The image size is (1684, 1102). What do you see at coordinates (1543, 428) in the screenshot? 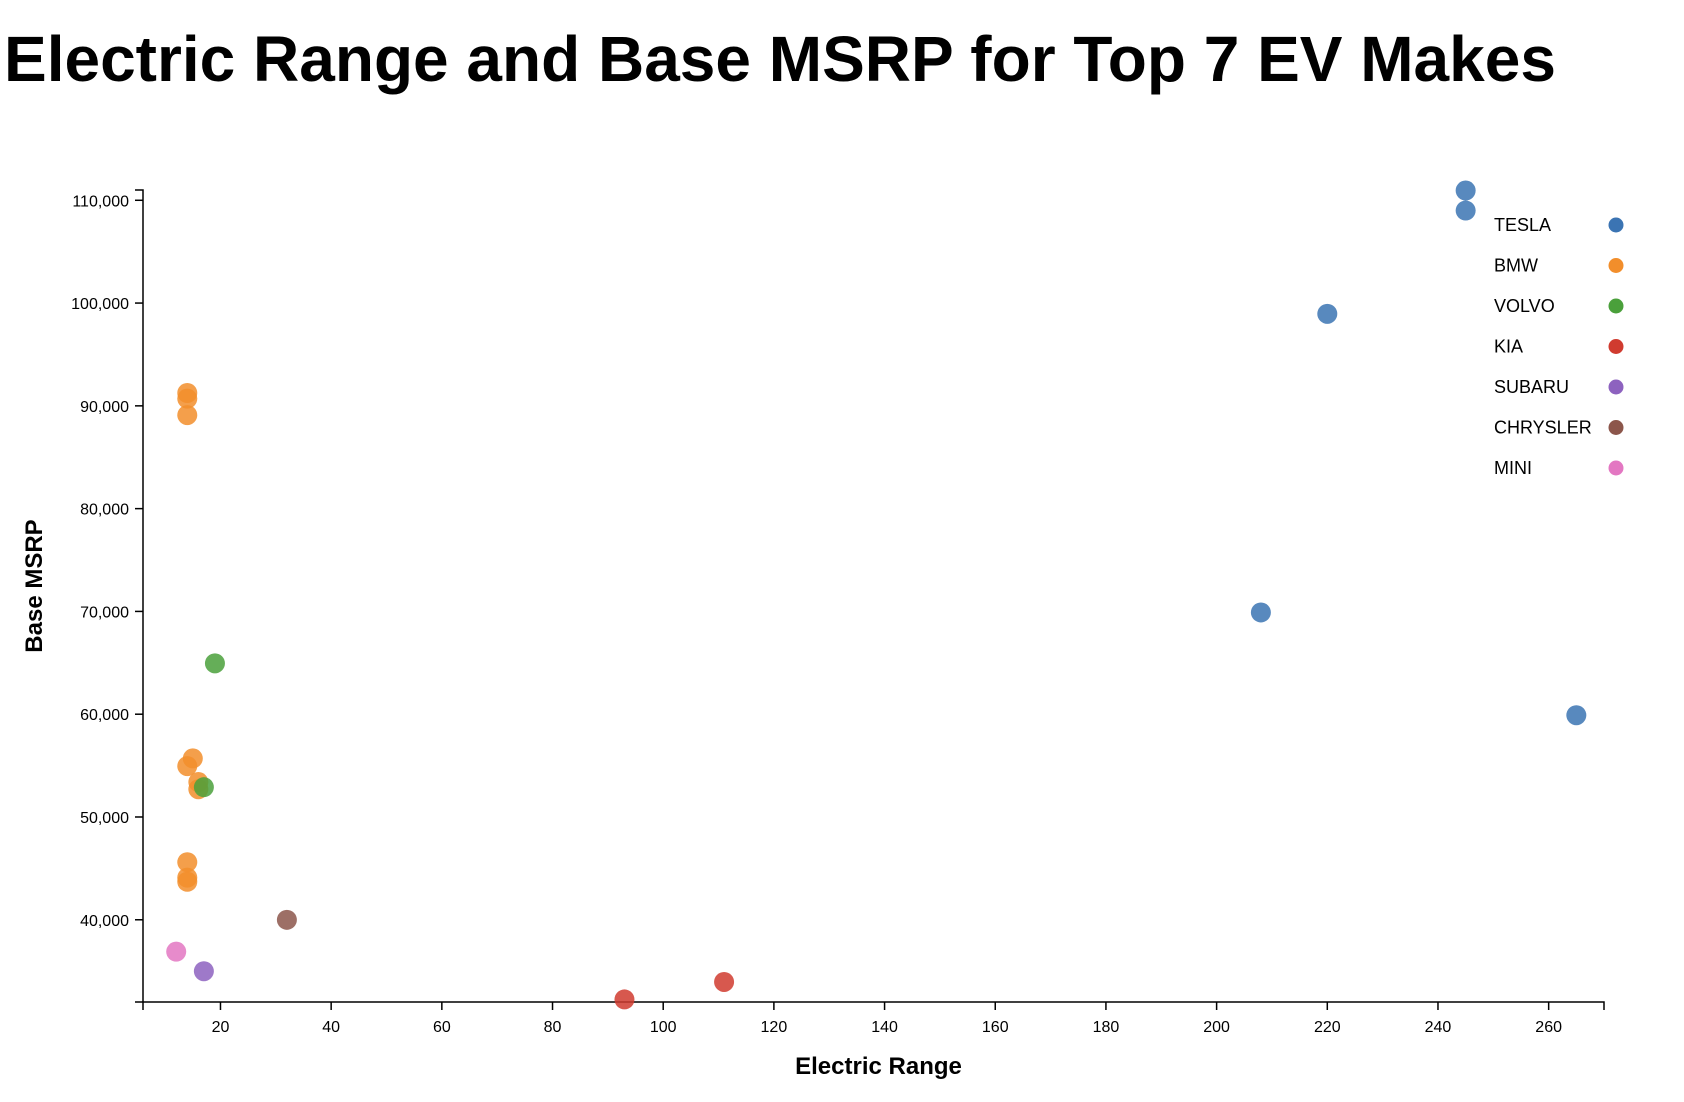
I see `legend-label-chrysler: CHRYSLER` at bounding box center [1543, 428].